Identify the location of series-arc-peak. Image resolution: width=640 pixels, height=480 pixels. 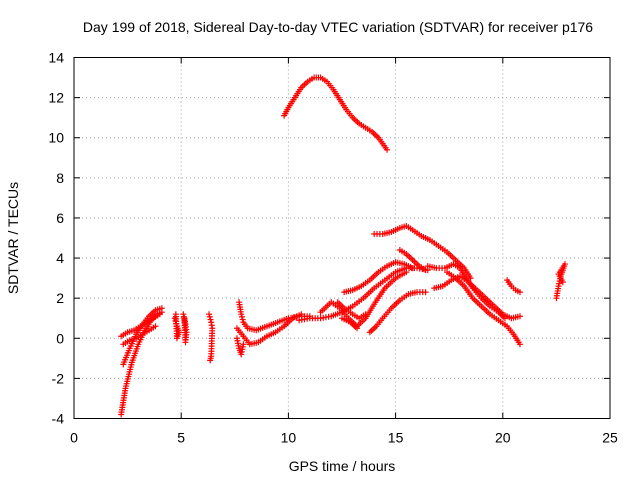
(336, 113).